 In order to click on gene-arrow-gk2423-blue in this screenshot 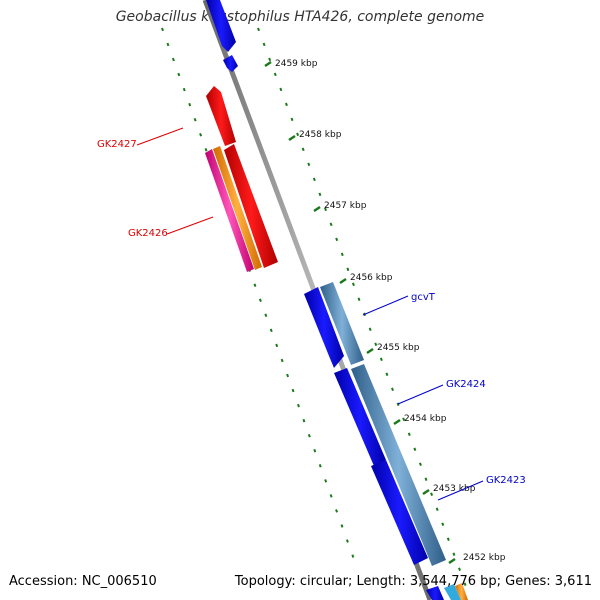, I will do `click(399, 512)`.